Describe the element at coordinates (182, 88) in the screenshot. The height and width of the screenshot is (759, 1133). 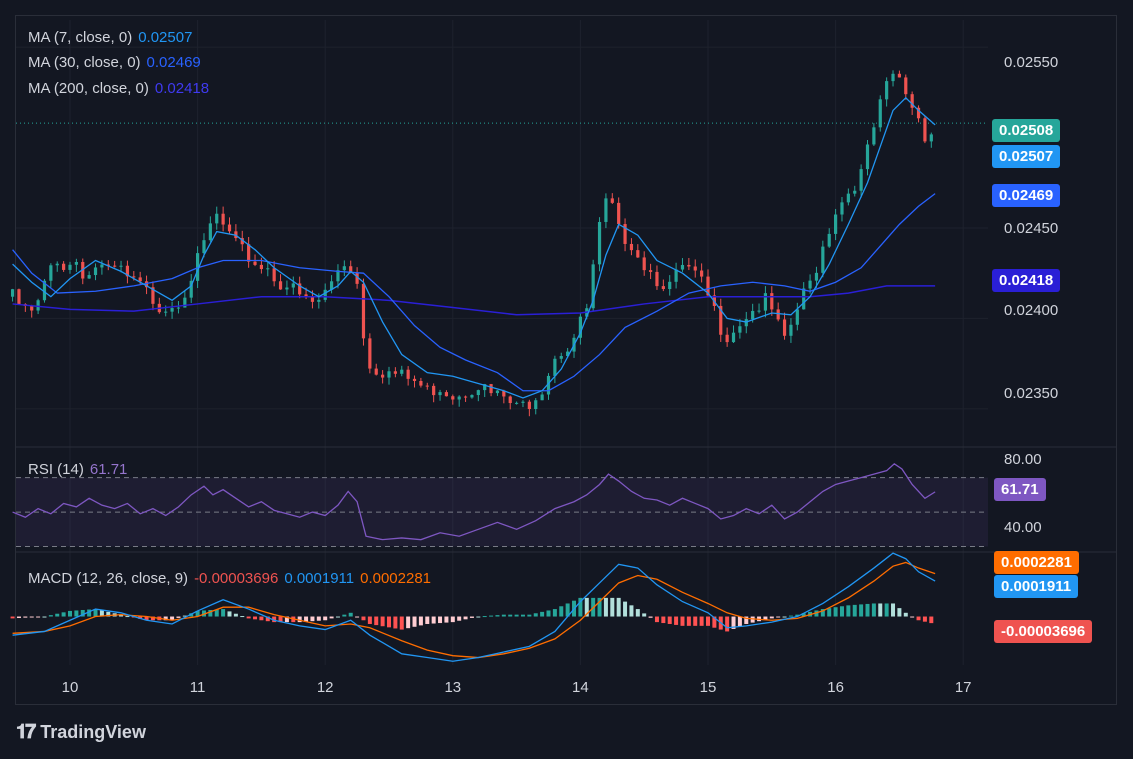
I see `ma200-legend-value: 0.02418` at that location.